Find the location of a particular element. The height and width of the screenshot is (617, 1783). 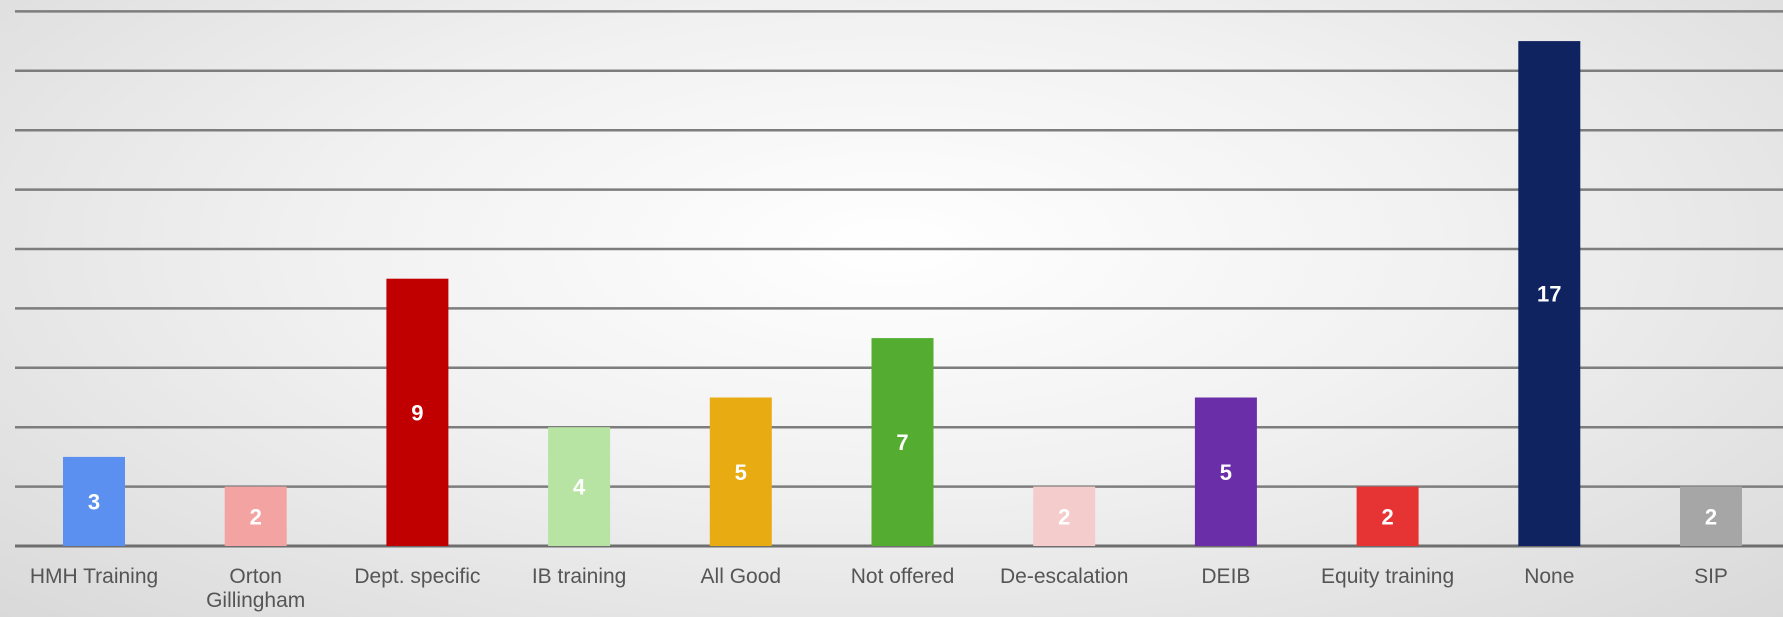

bar-equity-training is located at coordinates (1387, 516).